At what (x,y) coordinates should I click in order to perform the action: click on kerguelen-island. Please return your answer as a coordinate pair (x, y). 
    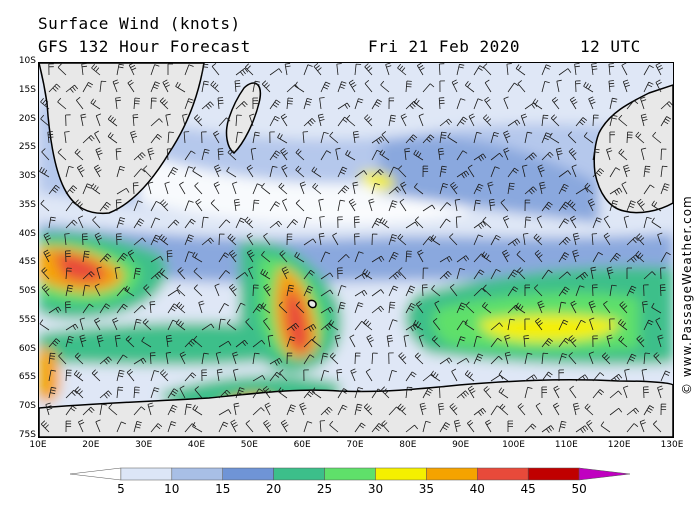
    Looking at the image, I should click on (312, 304).